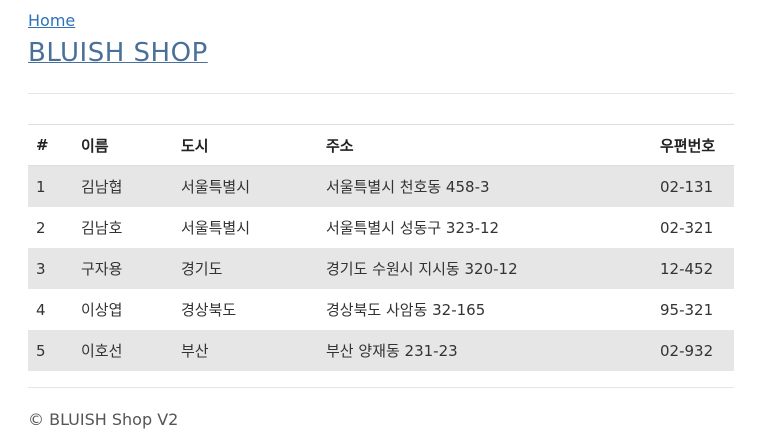 This screenshot has width=761, height=445. I want to click on table-row: 3 구자용 경기도 경기도 수원시 지시동 320-12 12-452, so click(381, 268).